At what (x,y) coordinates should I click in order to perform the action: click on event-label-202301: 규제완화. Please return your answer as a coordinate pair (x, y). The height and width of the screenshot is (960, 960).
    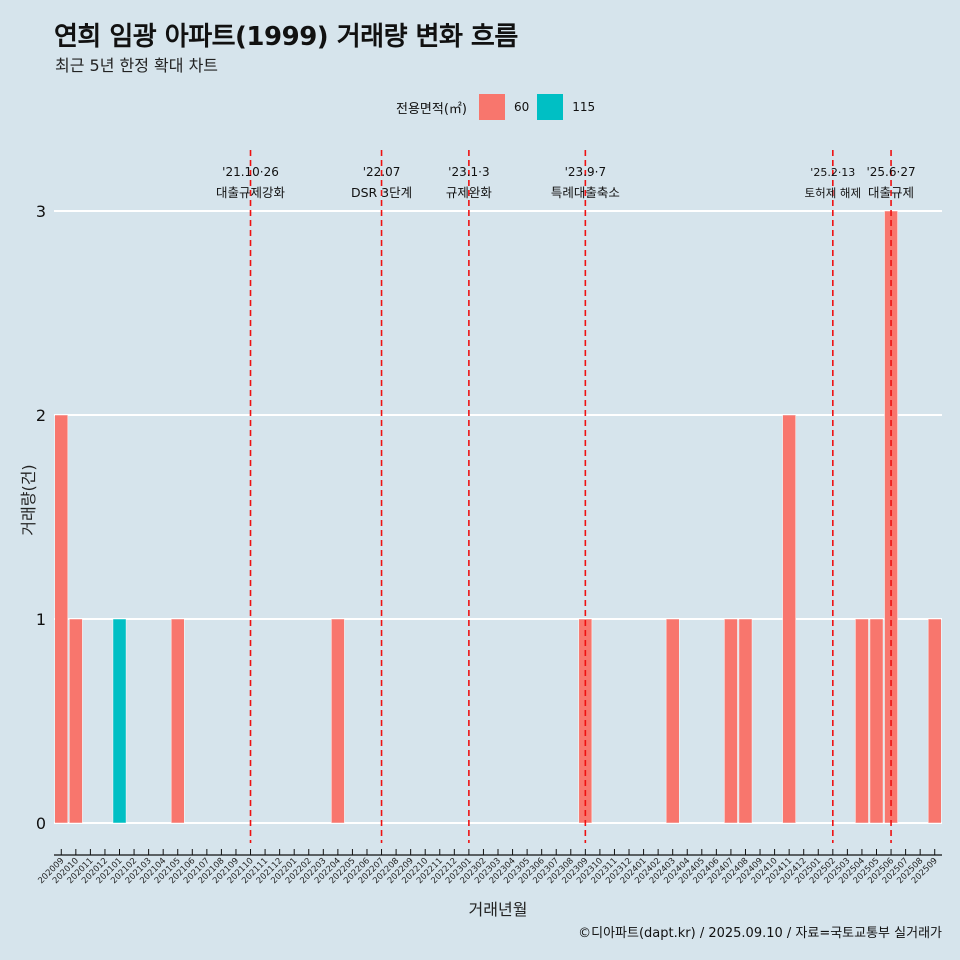
    Looking at the image, I should click on (469, 192).